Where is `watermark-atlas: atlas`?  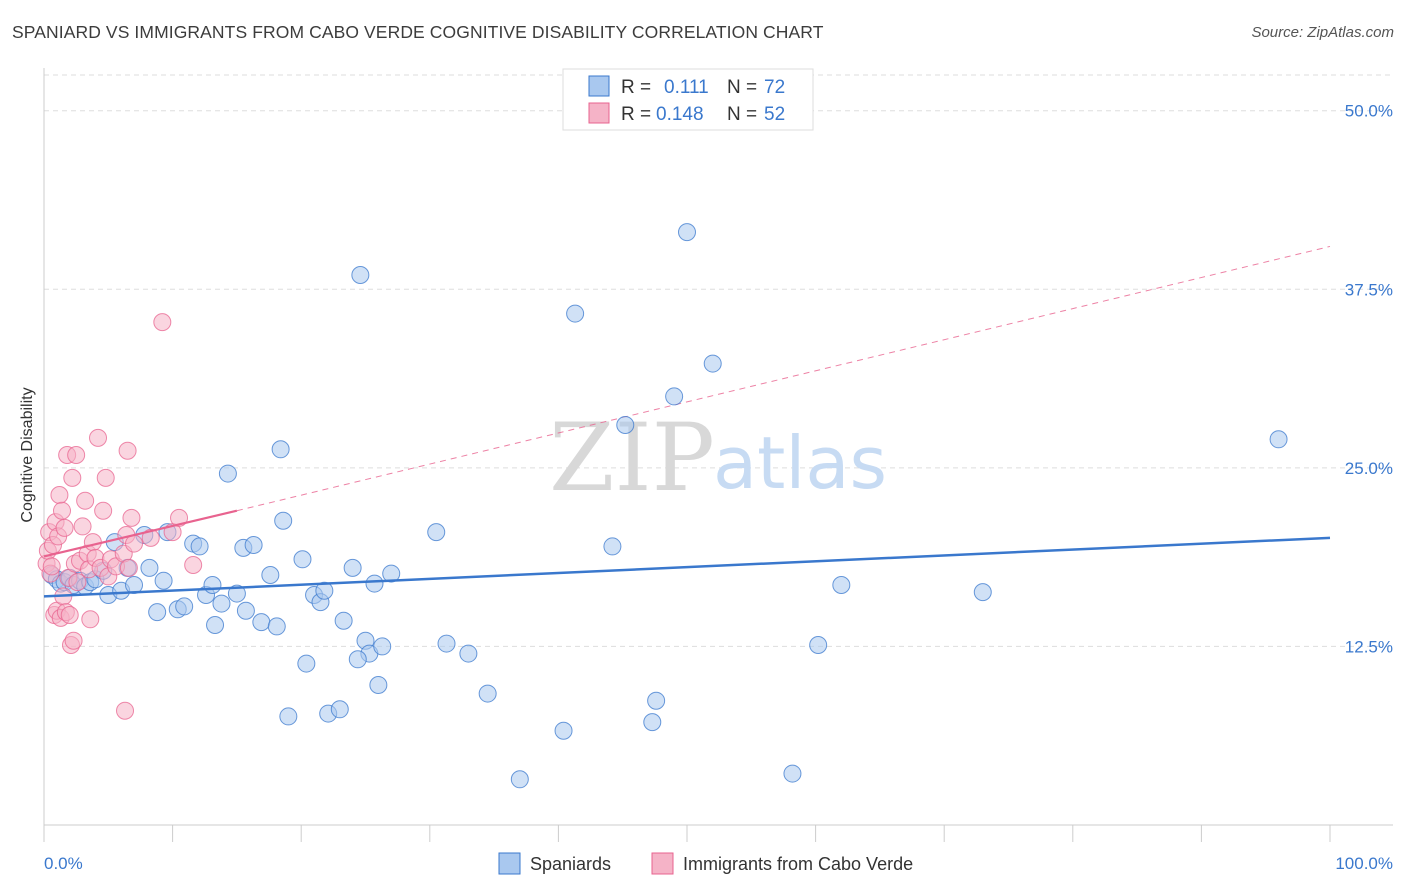
watermark-atlas: atlas is located at coordinates (800, 463).